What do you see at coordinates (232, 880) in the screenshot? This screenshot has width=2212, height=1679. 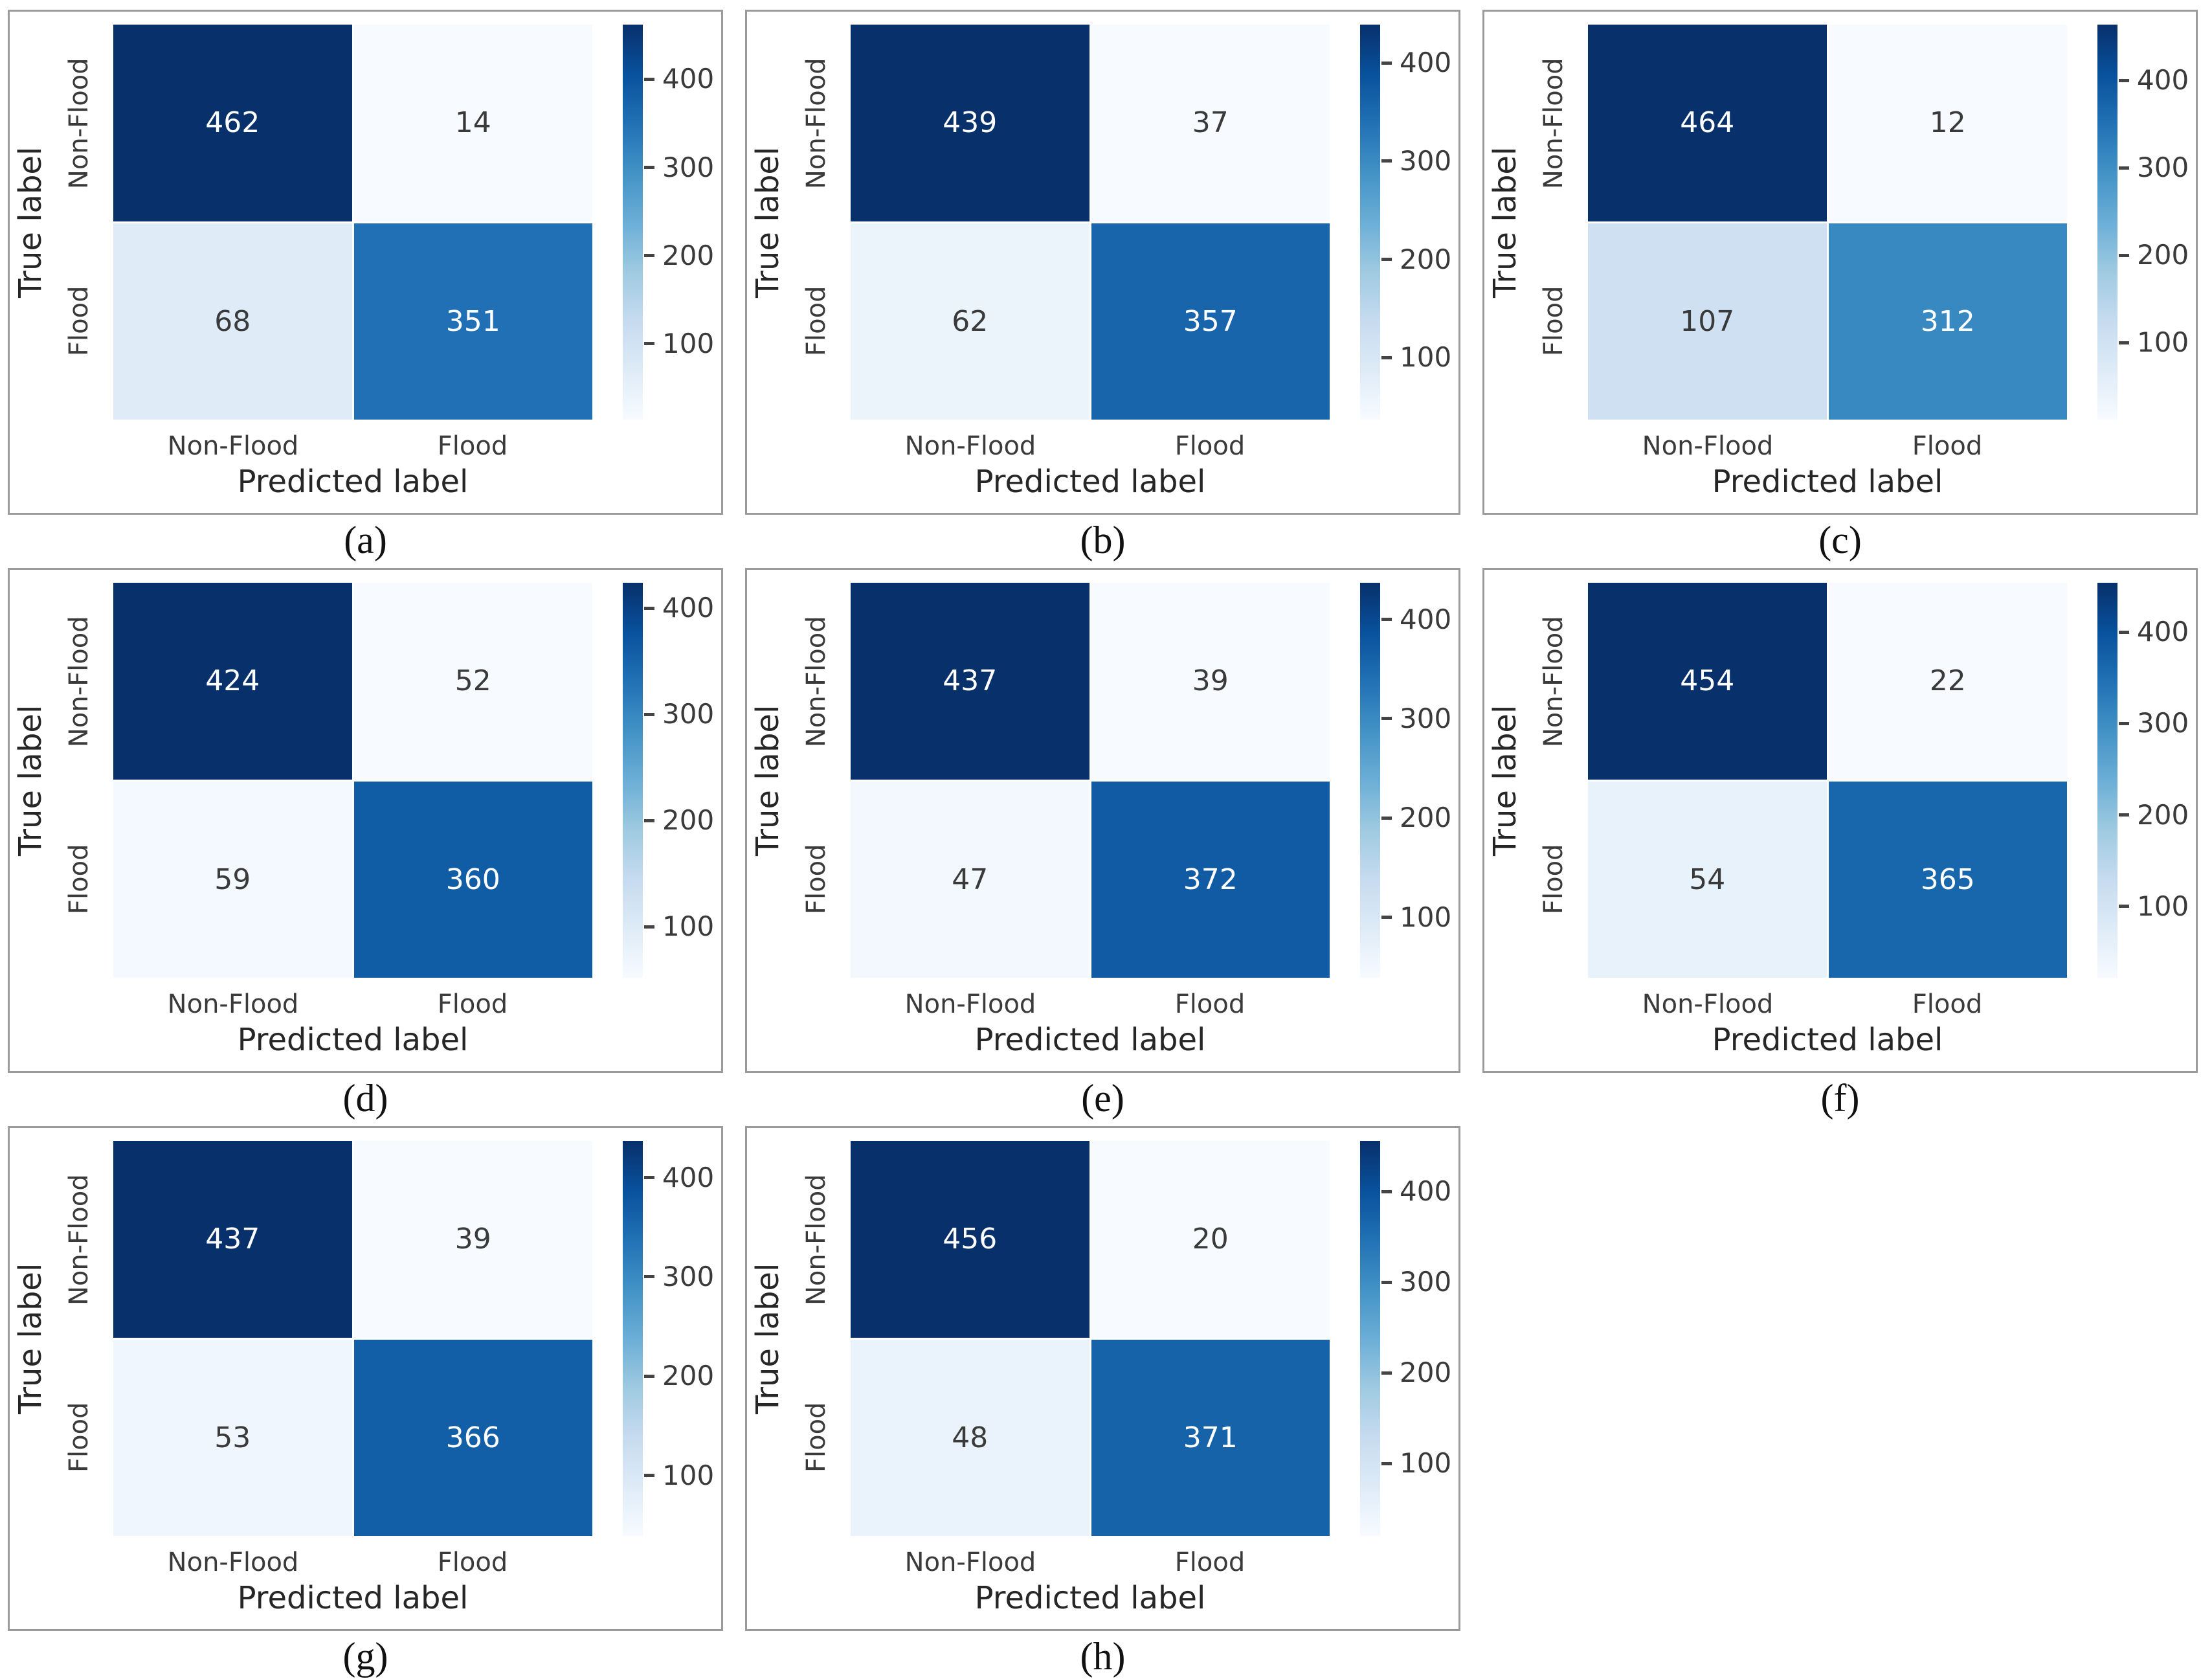 I see `cell-false-negative: 59` at bounding box center [232, 880].